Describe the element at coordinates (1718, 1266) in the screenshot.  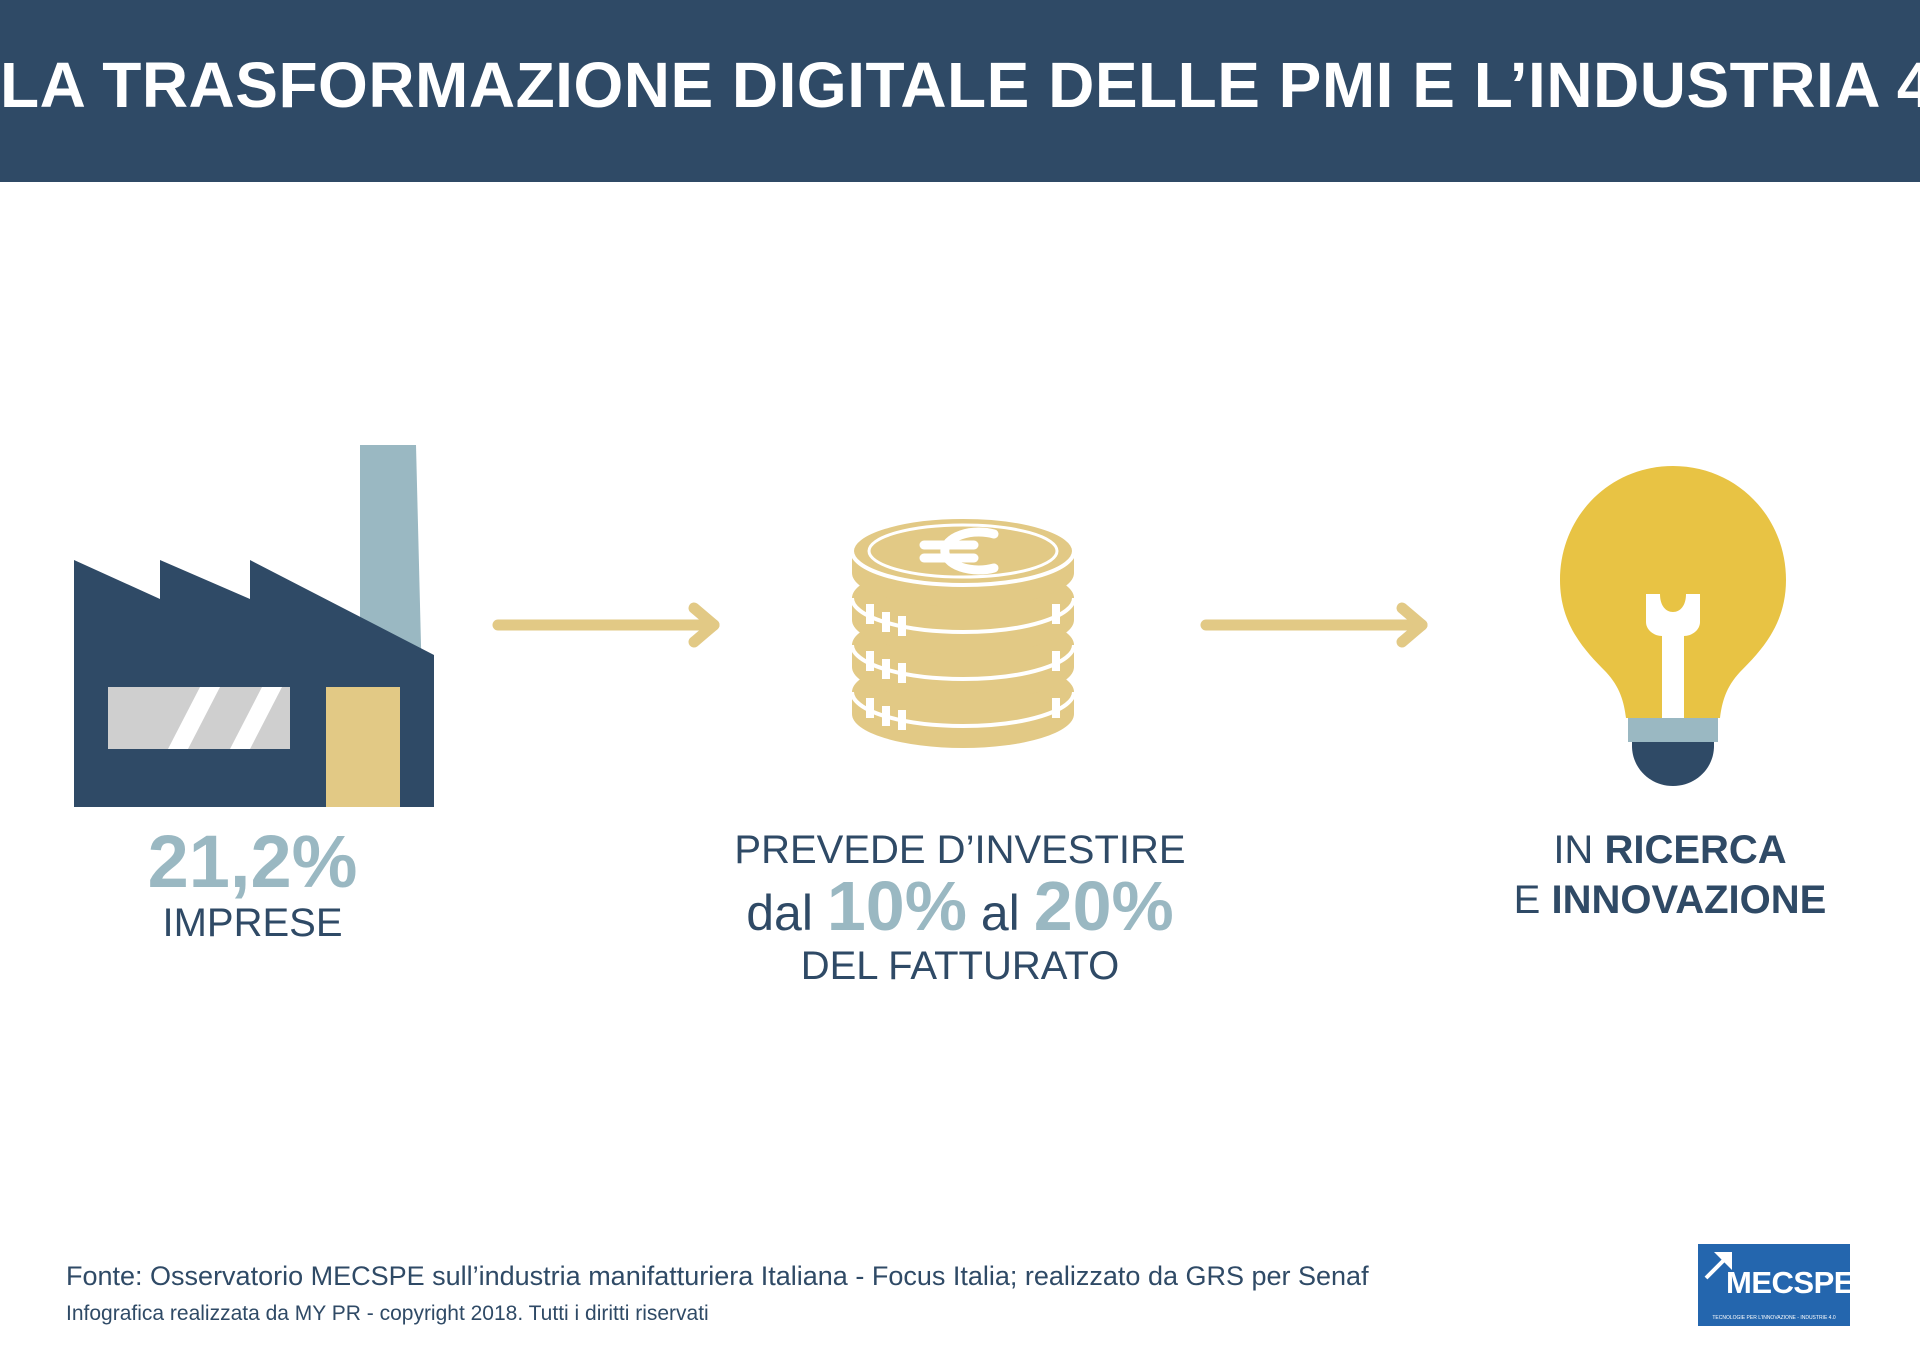
I see `arrow-up-right-icon` at that location.